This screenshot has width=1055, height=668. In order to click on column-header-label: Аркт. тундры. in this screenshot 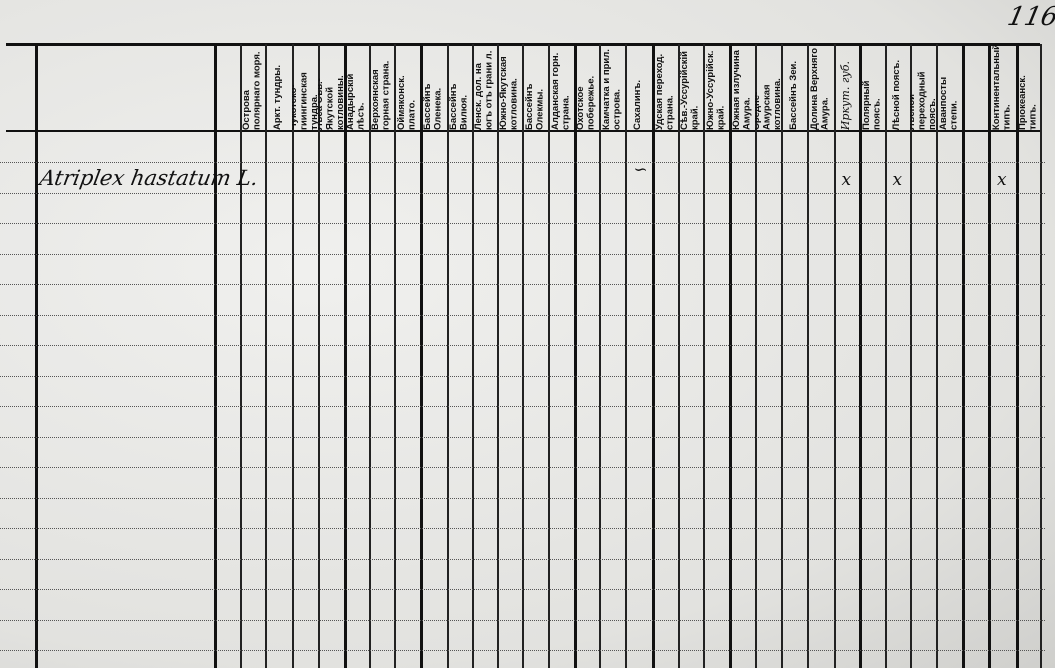, I will do `click(278, 97)`.